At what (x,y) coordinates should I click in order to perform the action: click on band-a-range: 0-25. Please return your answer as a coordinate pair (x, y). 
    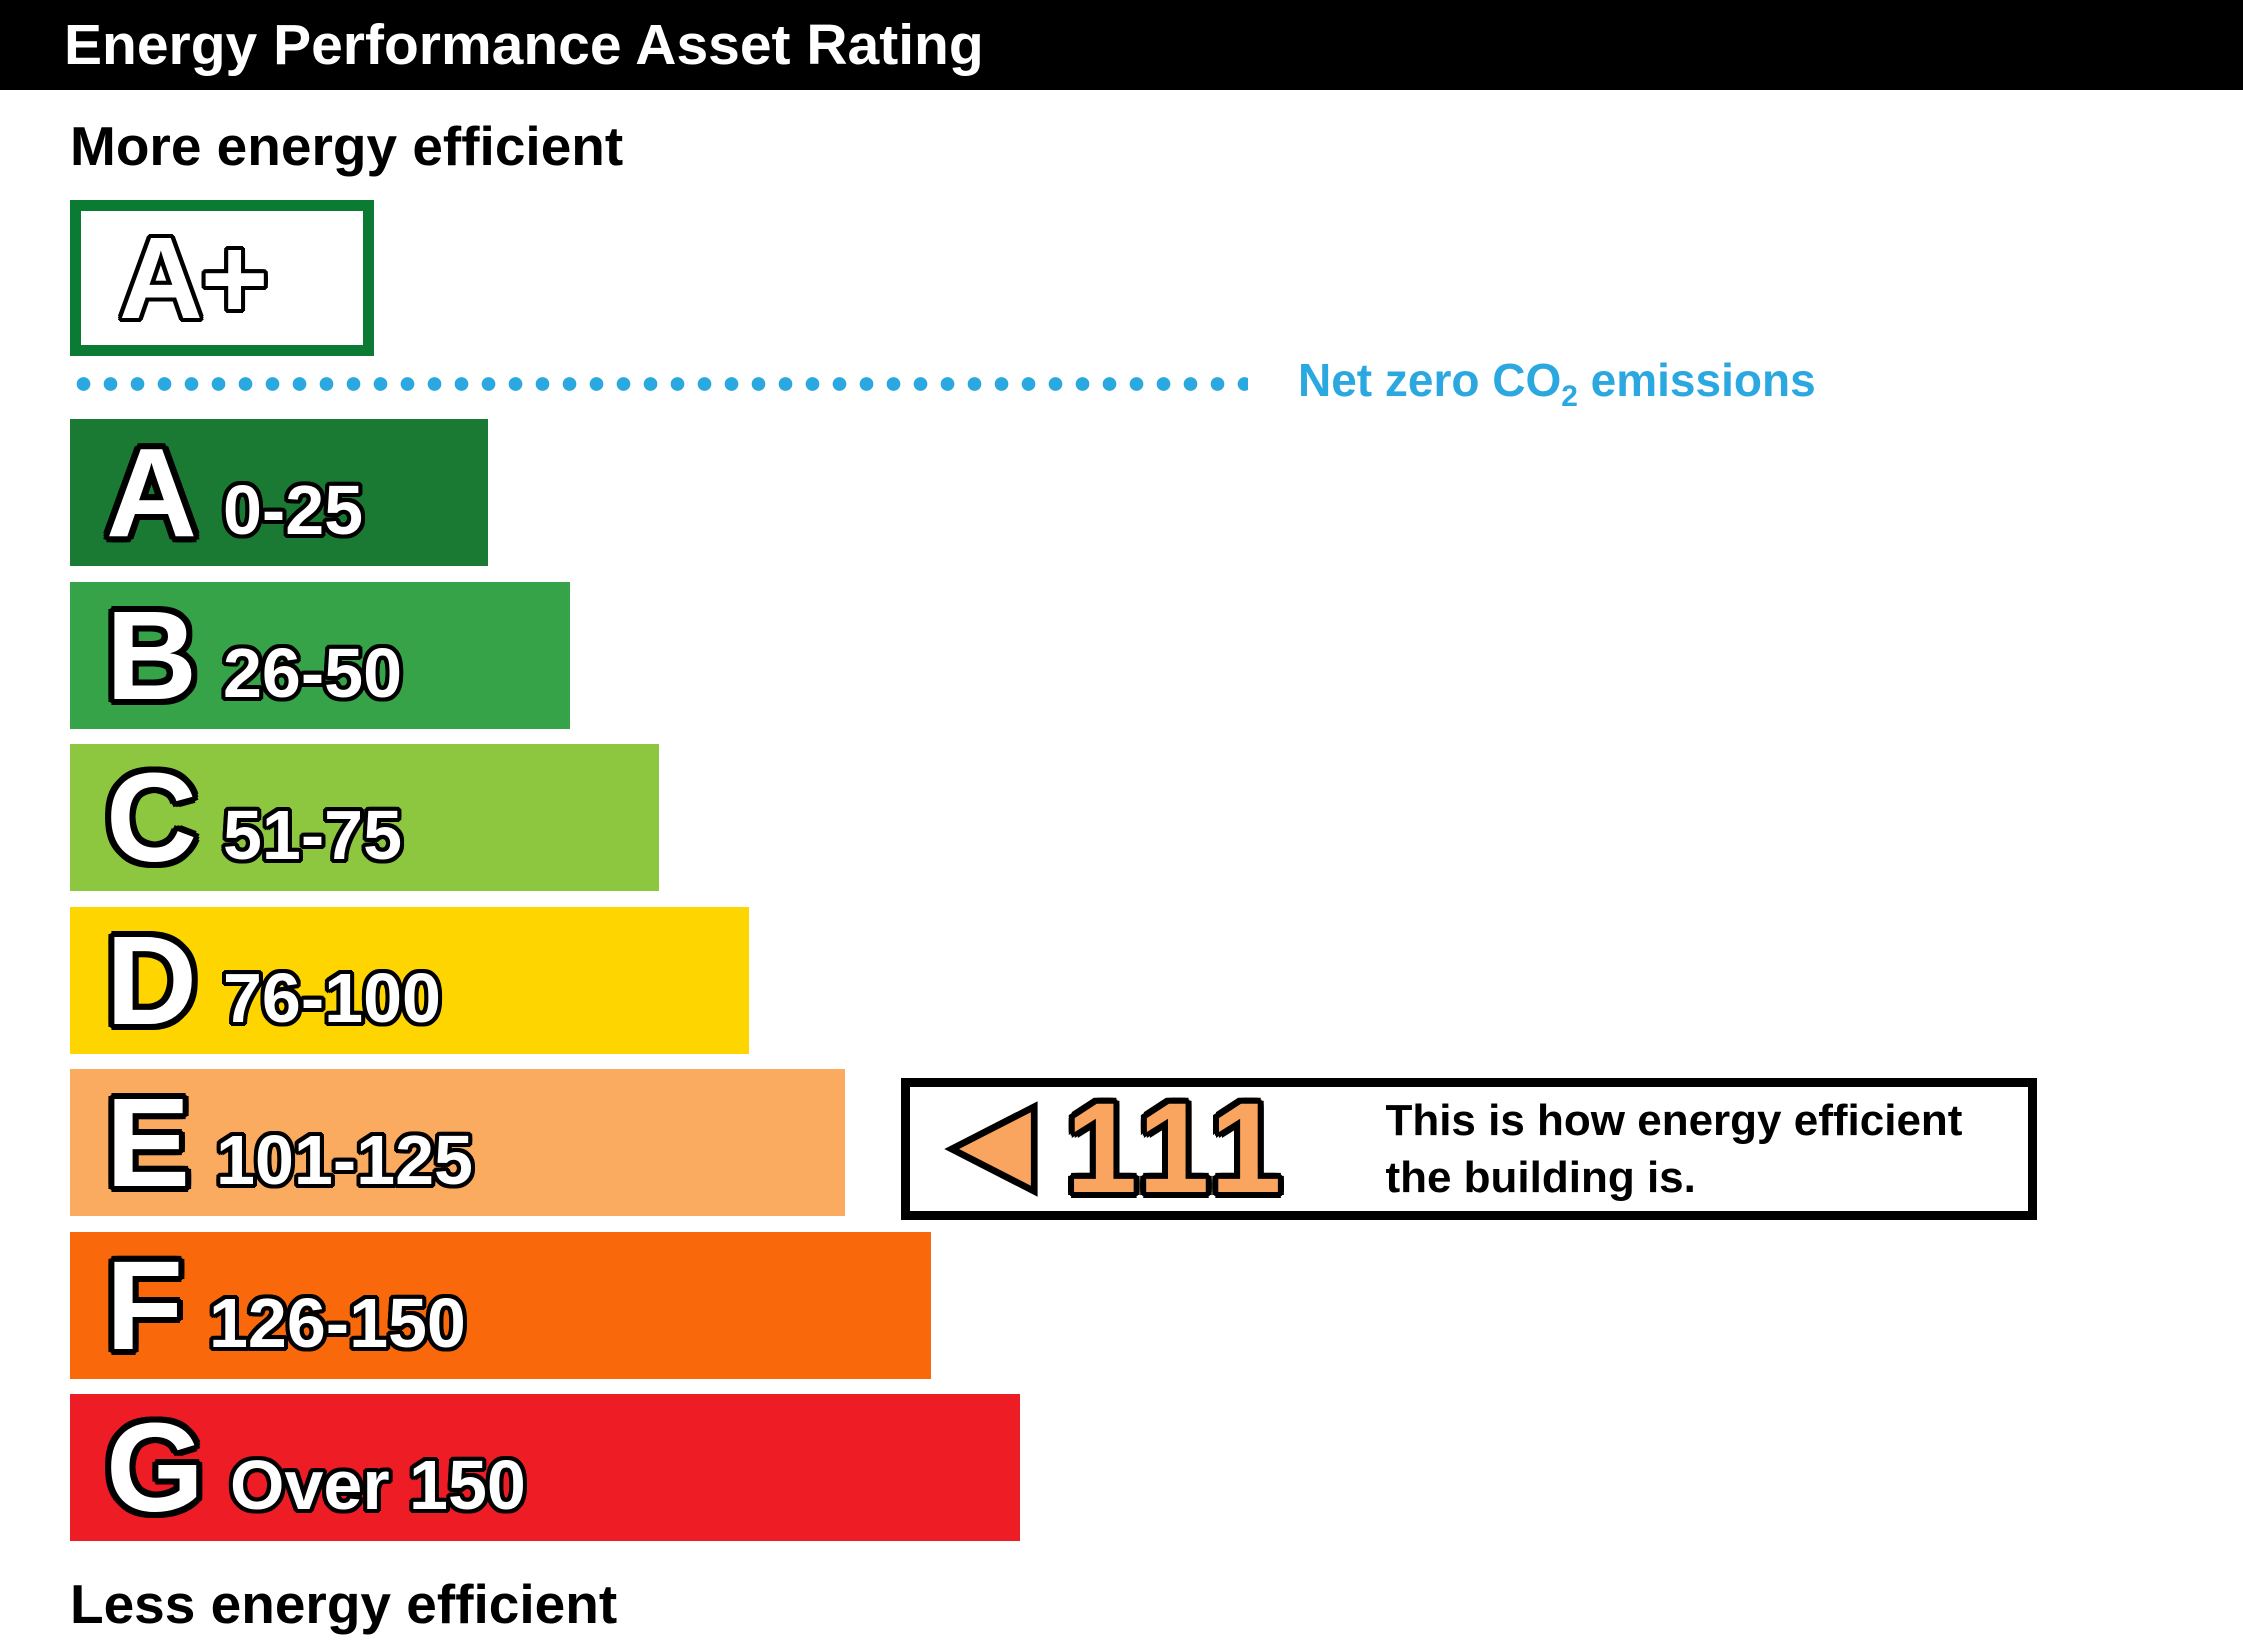
    Looking at the image, I should click on (293, 509).